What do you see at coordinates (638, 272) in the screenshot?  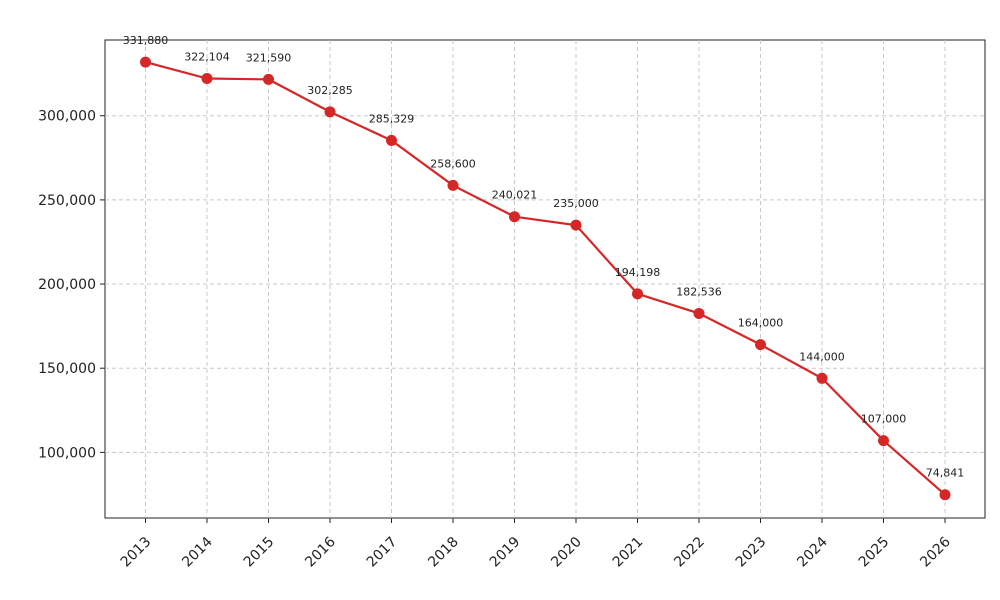 I see `data-label: 194,198` at bounding box center [638, 272].